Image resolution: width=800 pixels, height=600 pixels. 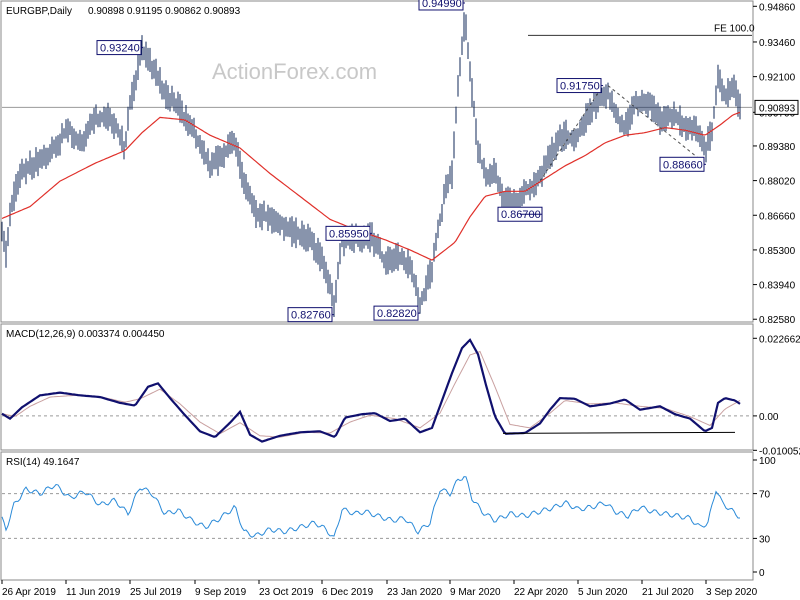 I want to click on x-tick-label: 6 Dec 2019, so click(x=348, y=592).